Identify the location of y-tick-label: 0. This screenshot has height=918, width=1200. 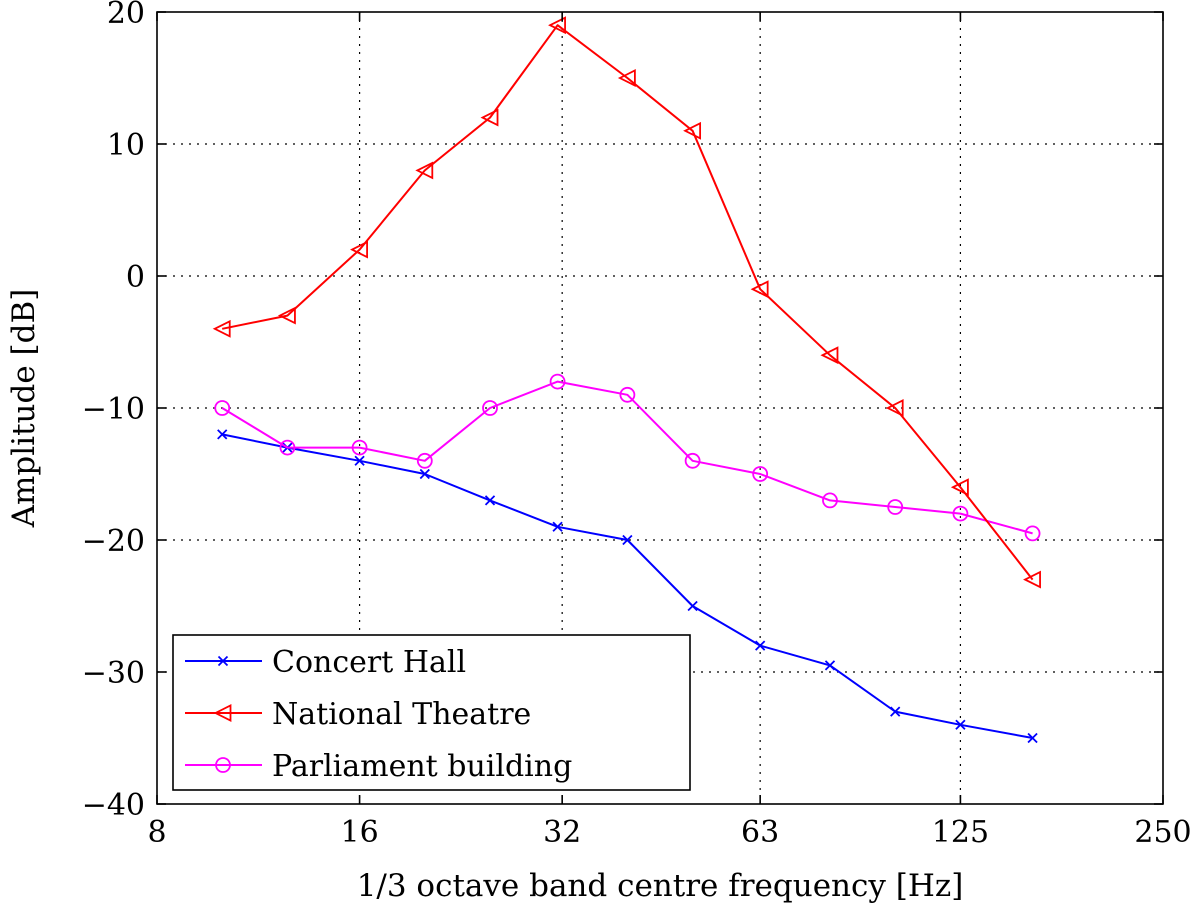
(135, 277).